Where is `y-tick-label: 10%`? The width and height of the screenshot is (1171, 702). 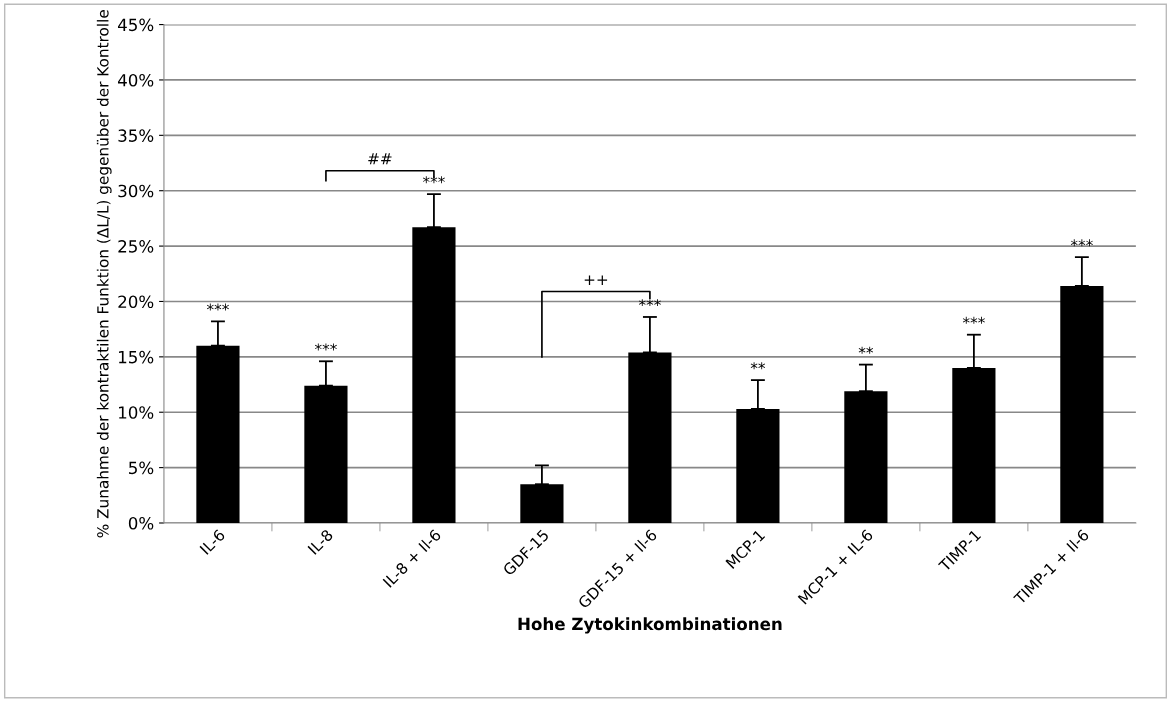 y-tick-label: 10% is located at coordinates (136, 412).